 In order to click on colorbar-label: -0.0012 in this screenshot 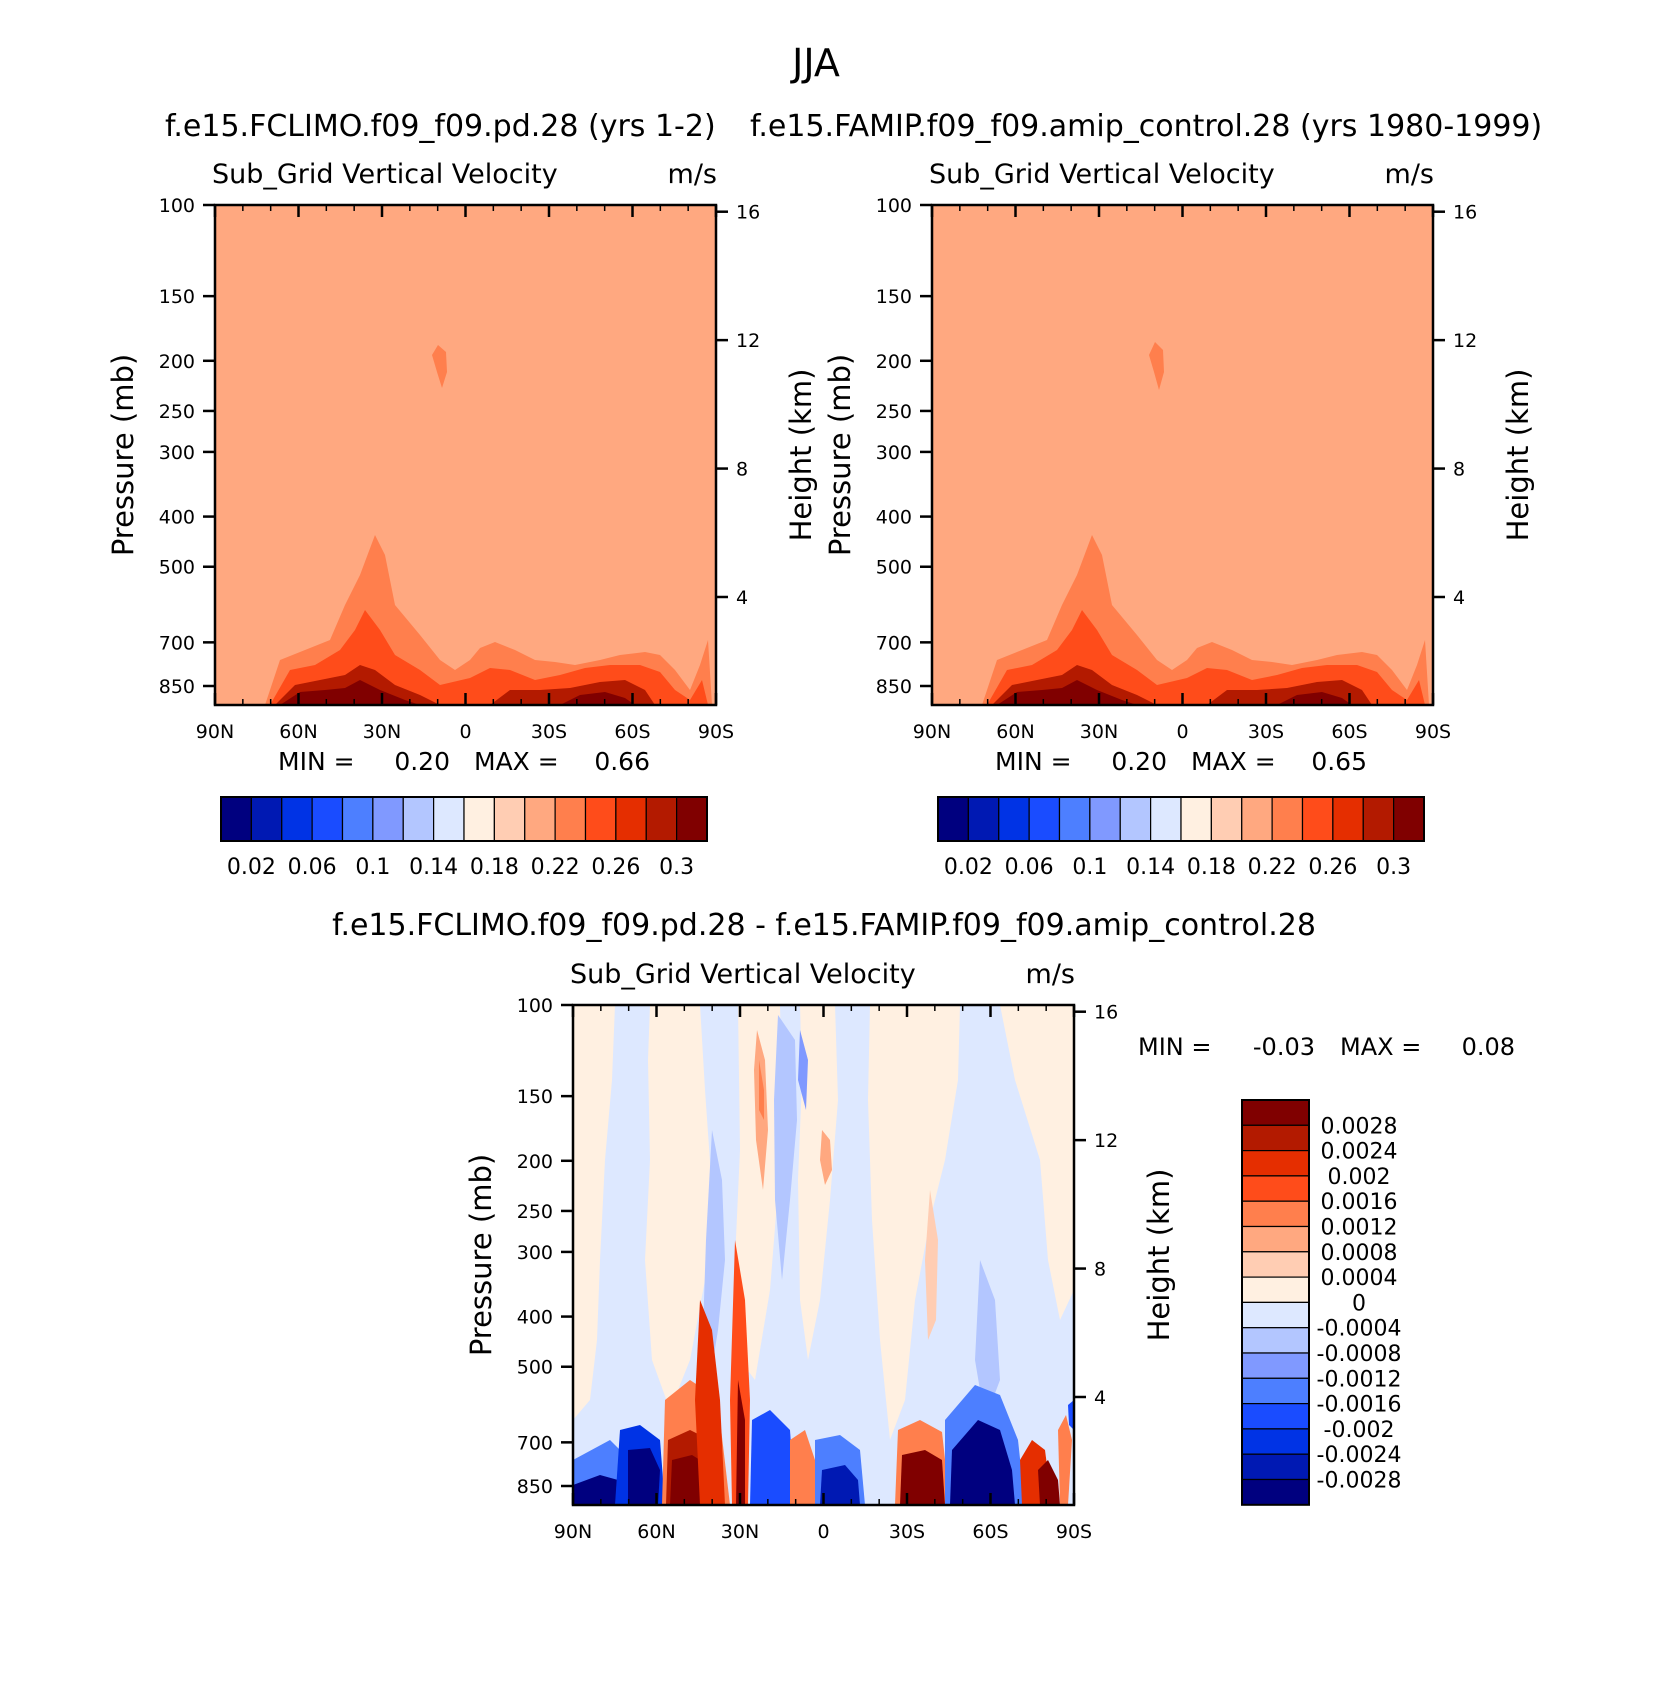, I will do `click(1359, 1379)`.